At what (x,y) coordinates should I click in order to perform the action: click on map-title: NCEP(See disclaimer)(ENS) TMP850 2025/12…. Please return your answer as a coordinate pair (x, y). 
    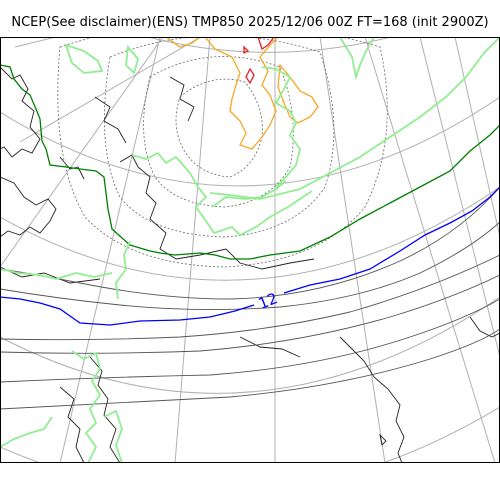
    Looking at the image, I should click on (250, 22).